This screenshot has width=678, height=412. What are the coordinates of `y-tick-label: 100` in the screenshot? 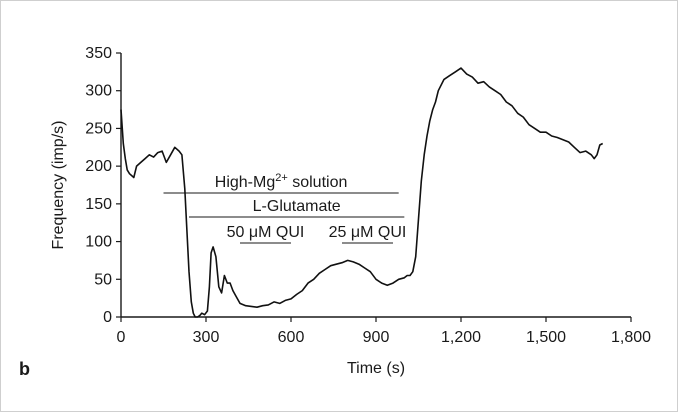 It's located at (98, 242).